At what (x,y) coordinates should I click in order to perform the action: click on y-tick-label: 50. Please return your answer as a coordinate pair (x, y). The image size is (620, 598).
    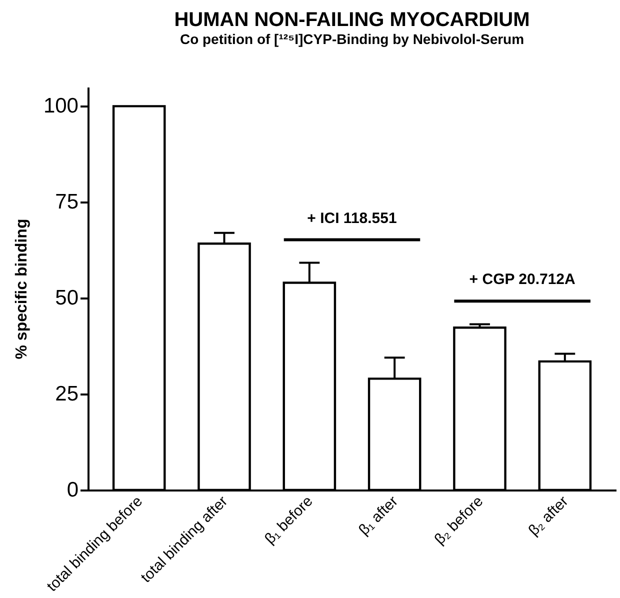
    Looking at the image, I should click on (66, 298).